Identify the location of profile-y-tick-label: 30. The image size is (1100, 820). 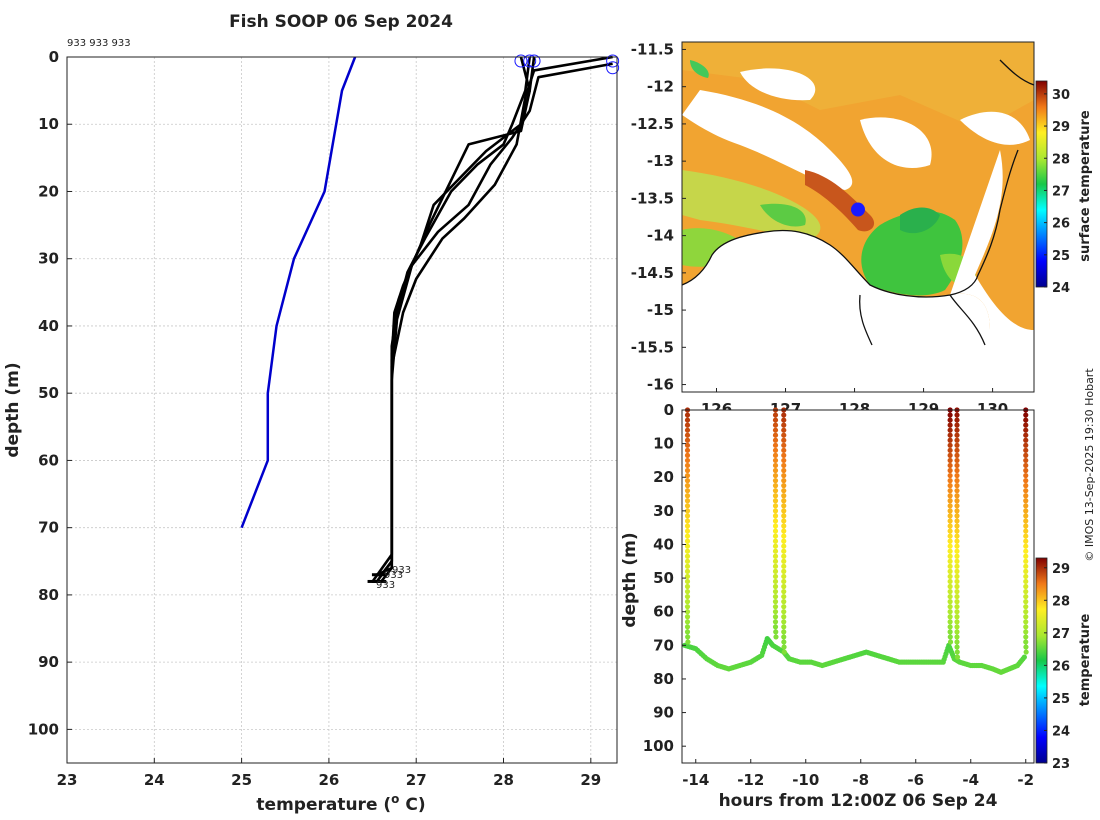
(48, 259).